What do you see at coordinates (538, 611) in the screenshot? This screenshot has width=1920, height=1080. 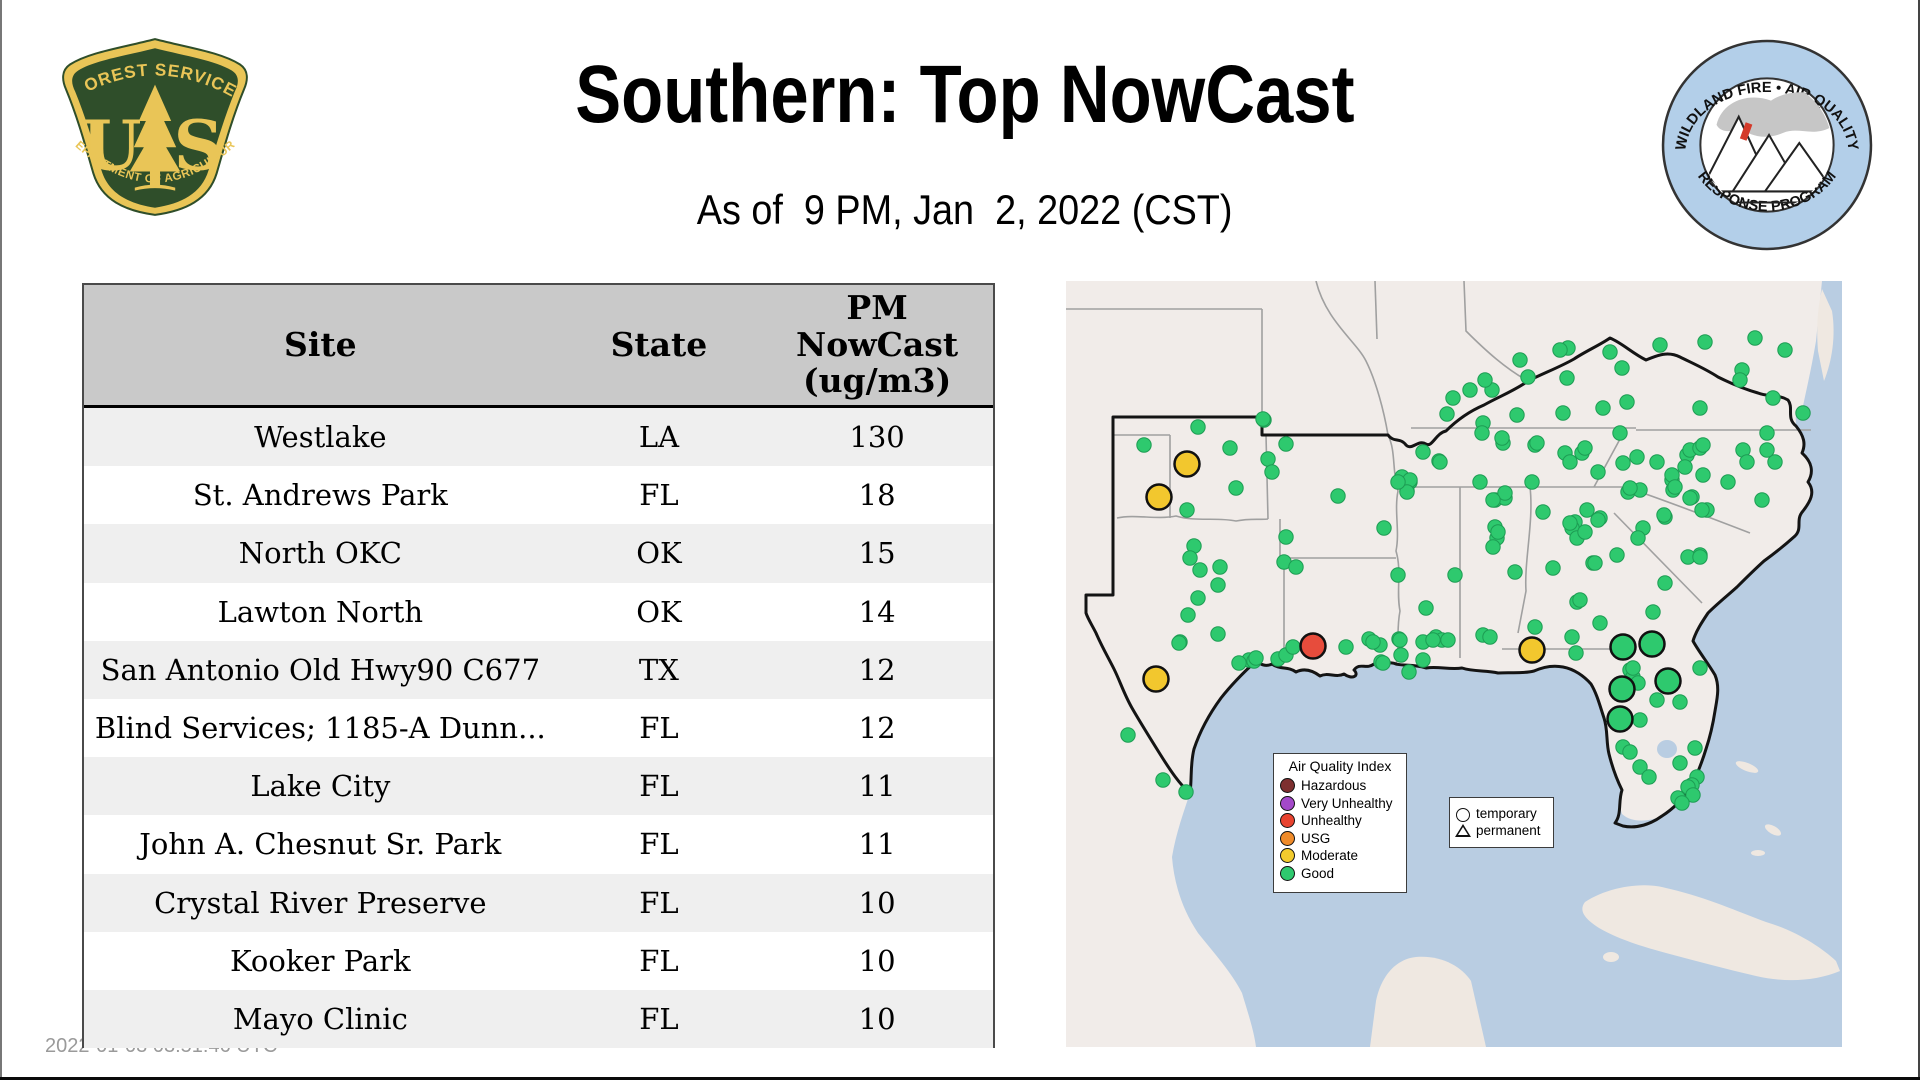 I see `table-row: Lawton North OK 14` at bounding box center [538, 611].